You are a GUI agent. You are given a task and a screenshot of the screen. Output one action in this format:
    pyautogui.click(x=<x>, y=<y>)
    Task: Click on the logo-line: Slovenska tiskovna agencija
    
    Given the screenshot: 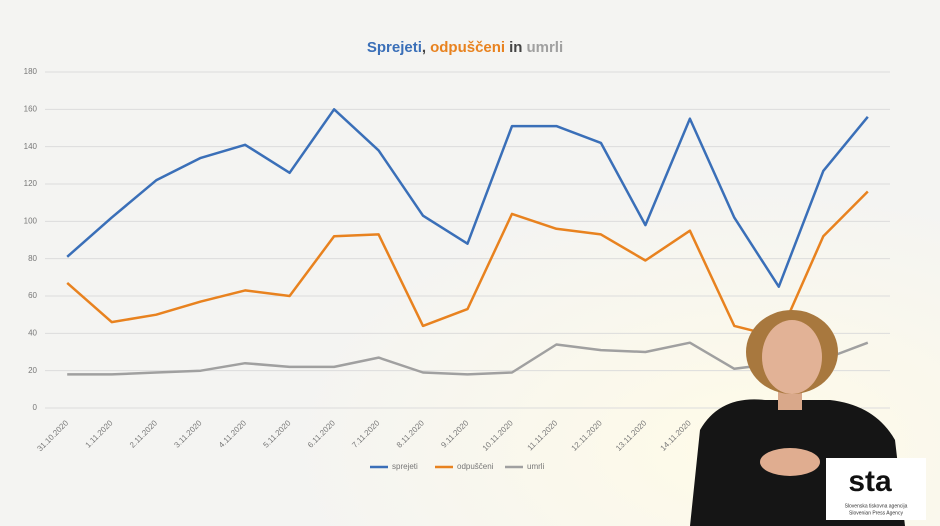 What is the action you would take?
    pyautogui.click(x=876, y=506)
    